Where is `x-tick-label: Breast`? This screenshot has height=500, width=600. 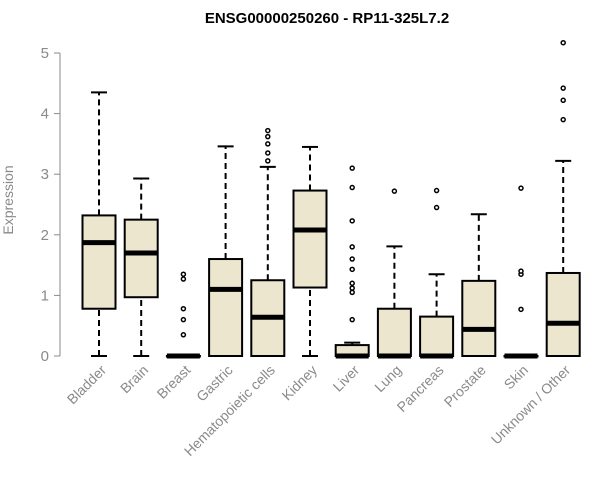
x-tick-label: Breast is located at coordinates (174, 382).